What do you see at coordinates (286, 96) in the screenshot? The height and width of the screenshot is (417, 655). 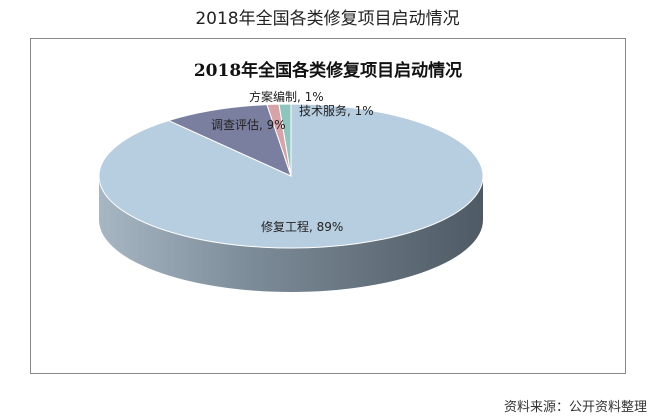 I see `slice-label: 方案编制, 1%` at bounding box center [286, 96].